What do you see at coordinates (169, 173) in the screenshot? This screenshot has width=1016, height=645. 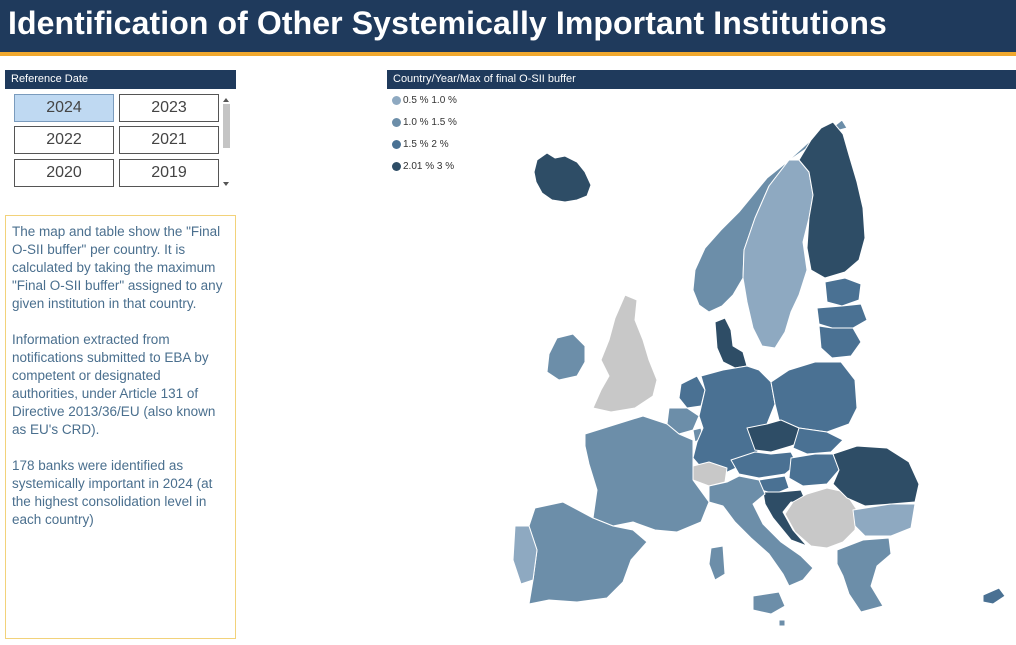 I see `year-button-2019: 2019` at bounding box center [169, 173].